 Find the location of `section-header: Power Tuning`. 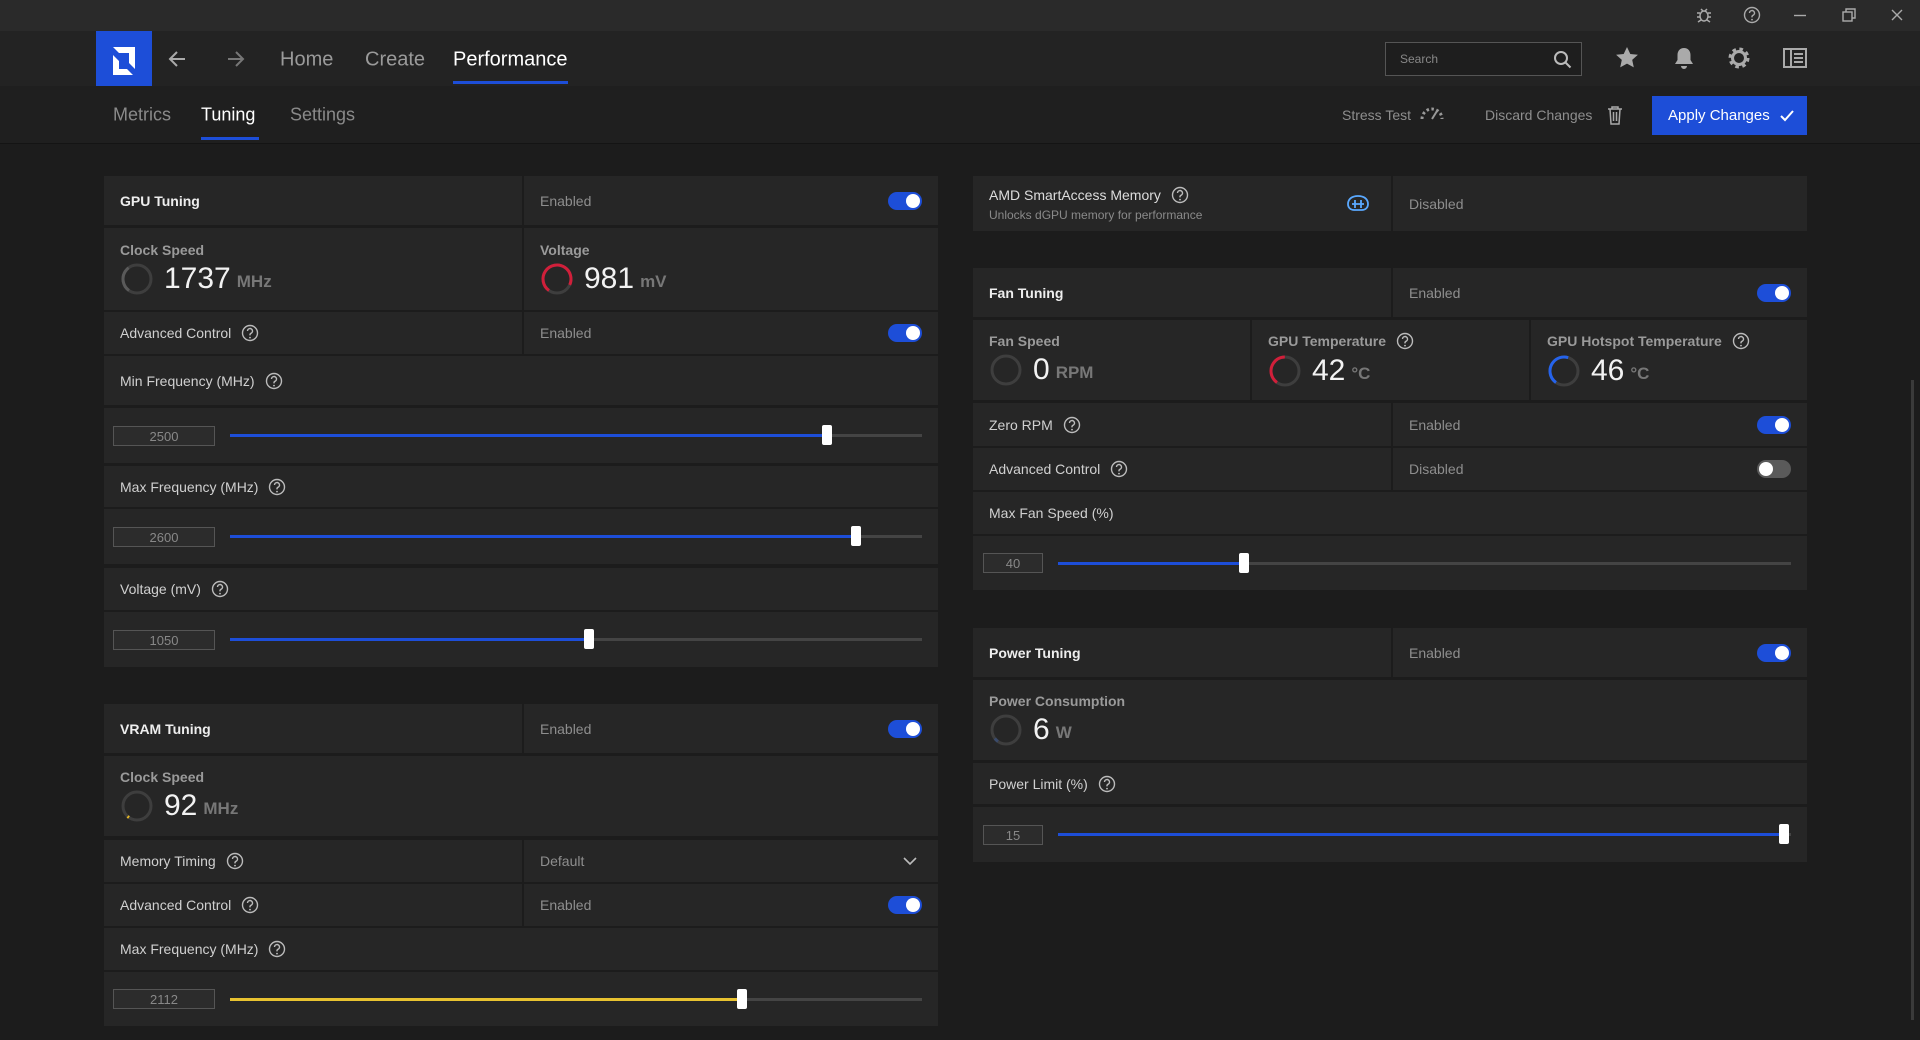

section-header: Power Tuning is located at coordinates (1182, 652).